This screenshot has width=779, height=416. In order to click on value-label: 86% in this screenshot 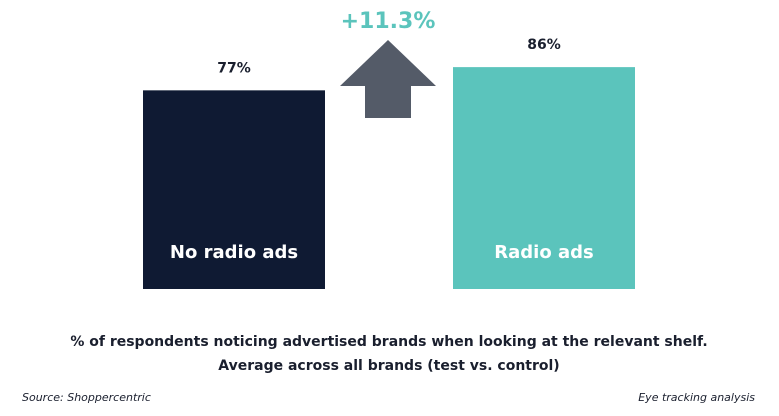, I will do `click(544, 45)`.